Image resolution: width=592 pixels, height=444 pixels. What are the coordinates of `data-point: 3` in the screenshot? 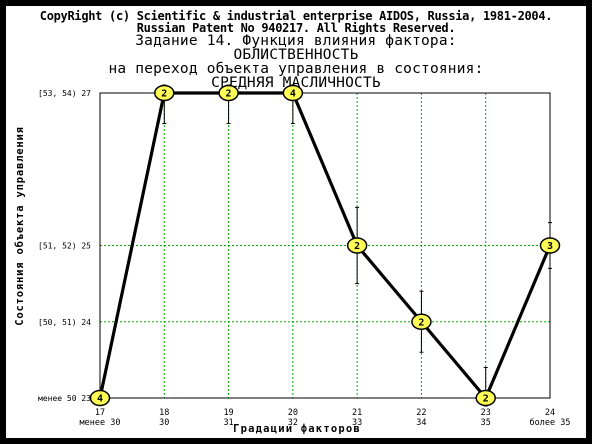 It's located at (550, 245).